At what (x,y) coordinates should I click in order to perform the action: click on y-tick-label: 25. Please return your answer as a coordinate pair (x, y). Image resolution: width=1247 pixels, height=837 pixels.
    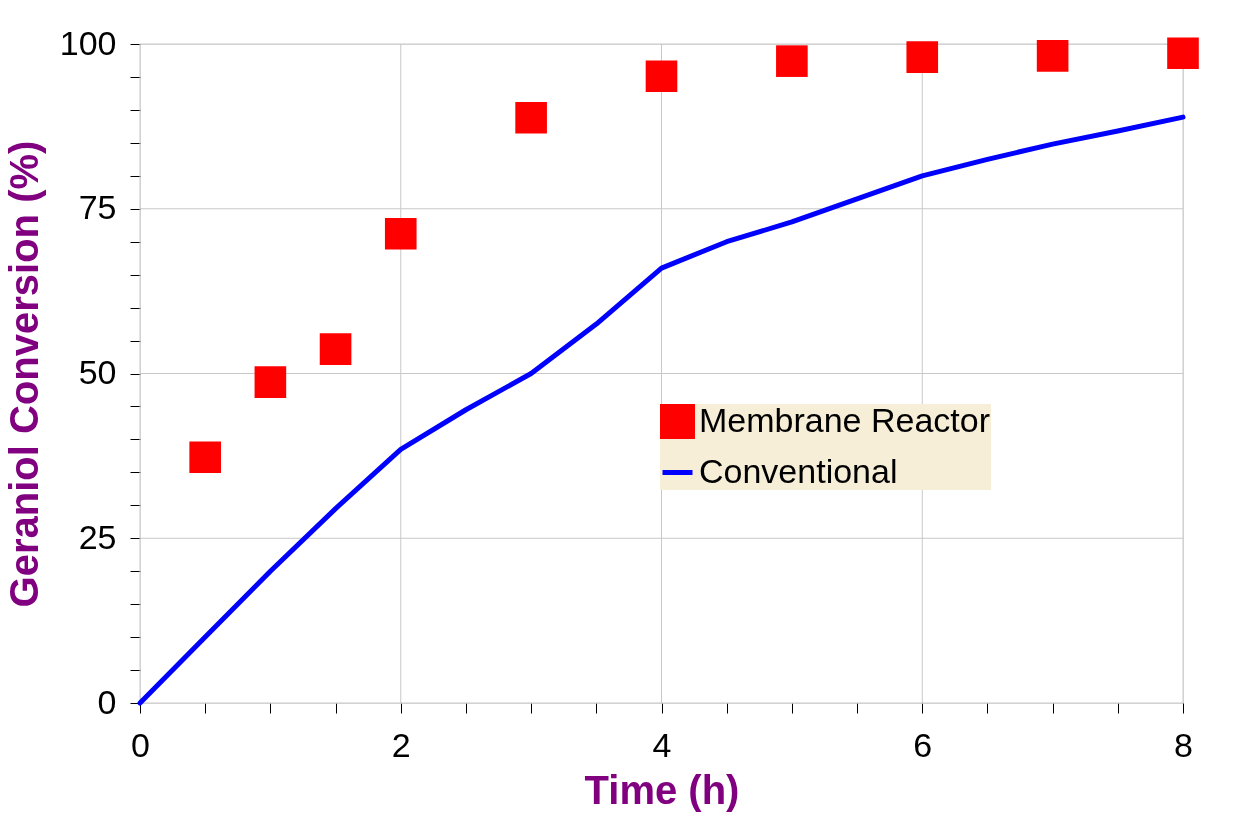
    Looking at the image, I should click on (97, 536).